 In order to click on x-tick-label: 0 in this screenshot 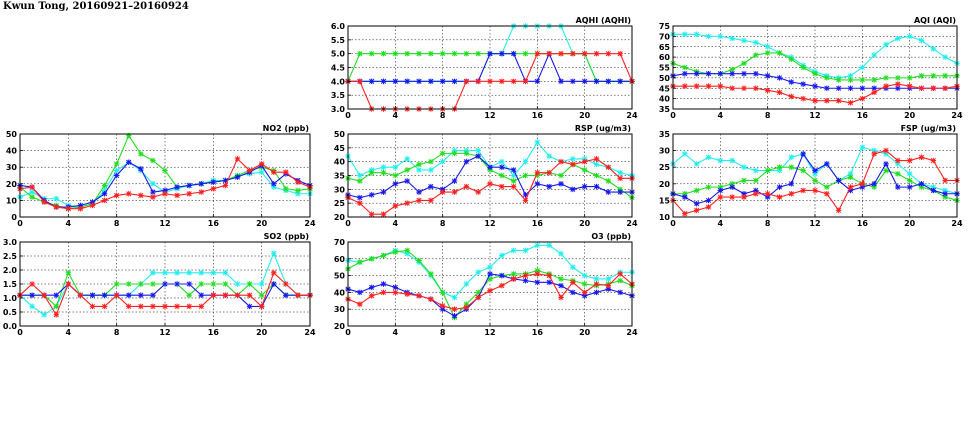, I will do `click(20, 332)`.